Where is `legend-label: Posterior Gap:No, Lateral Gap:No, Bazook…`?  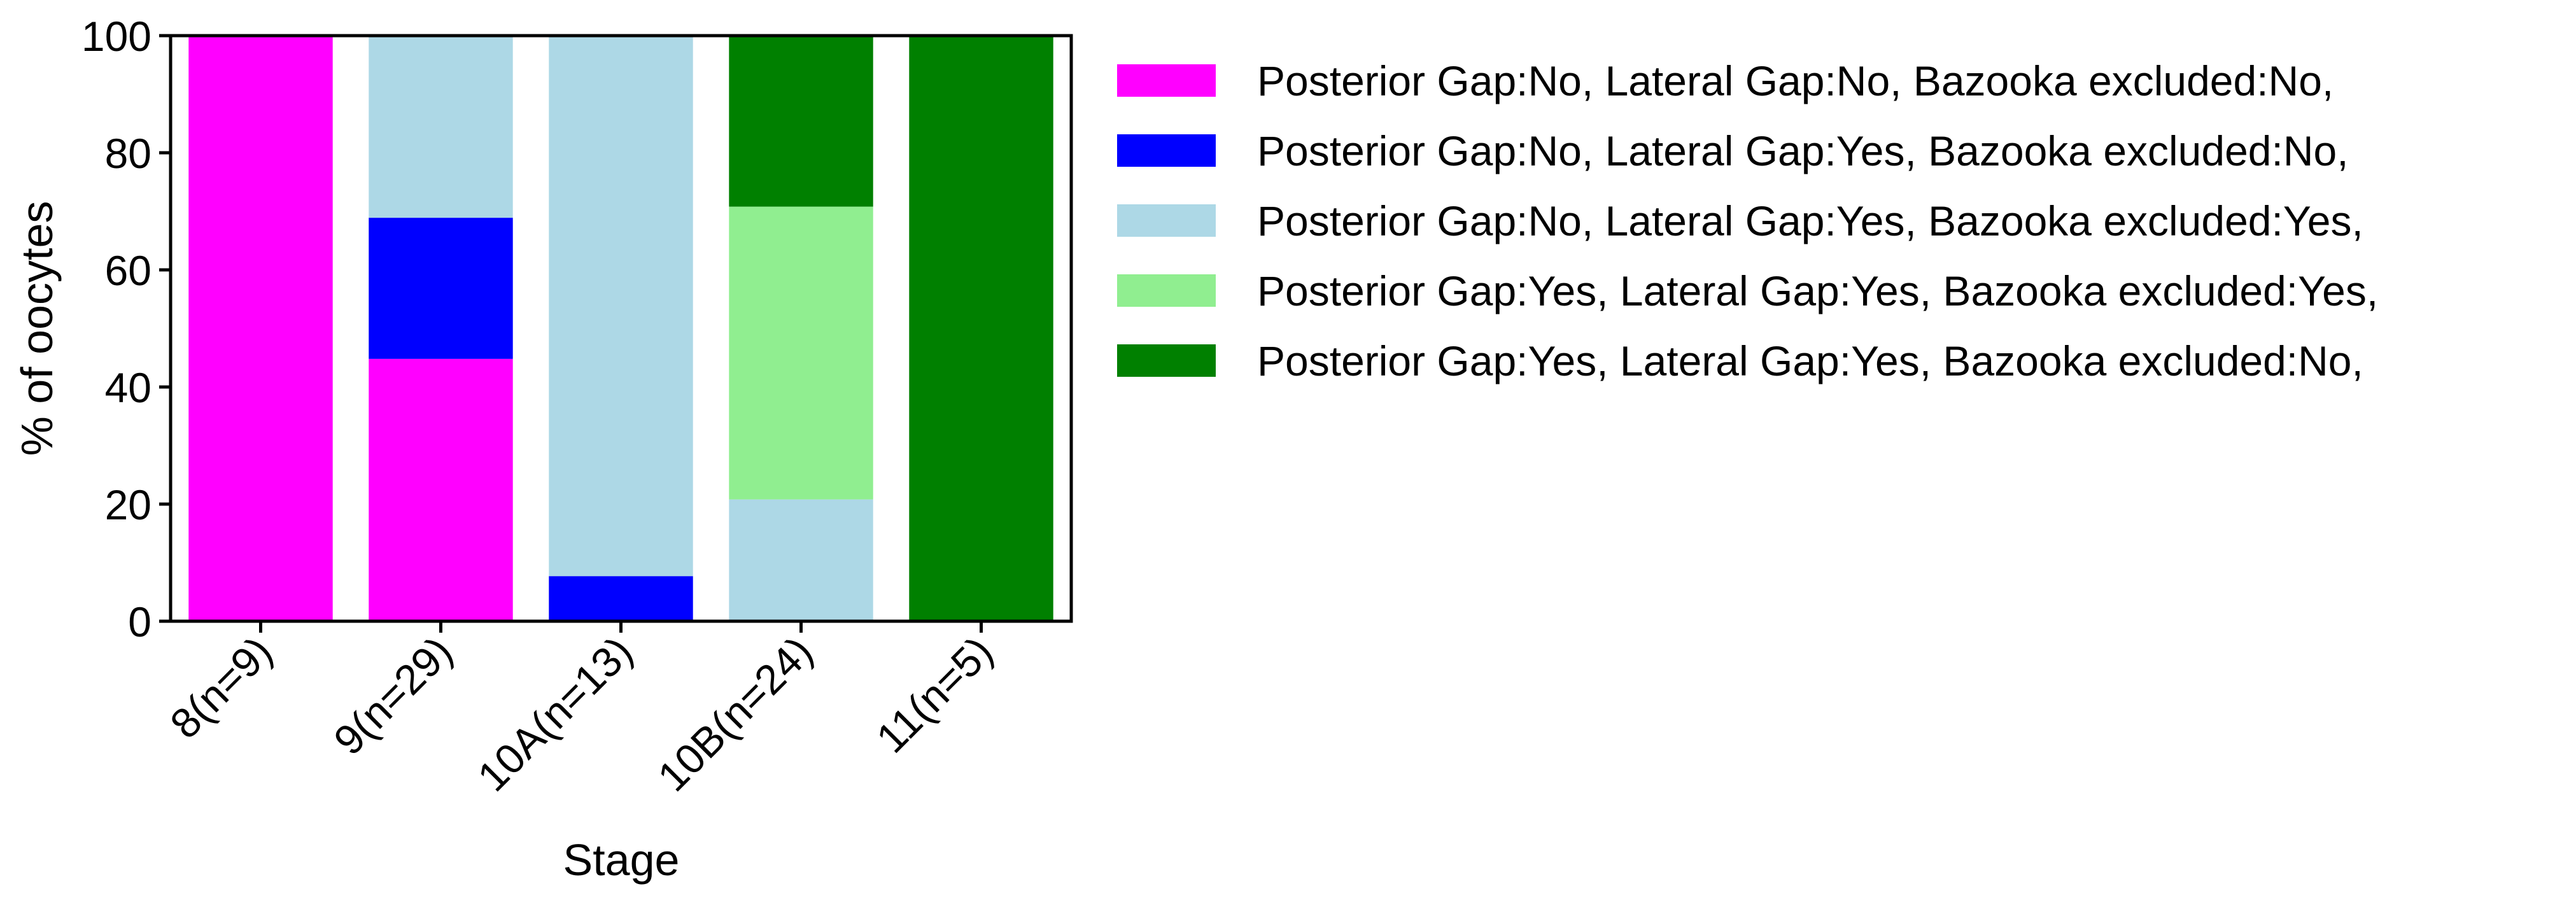
legend-label: Posterior Gap:No, Lateral Gap:No, Bazook… is located at coordinates (1795, 80).